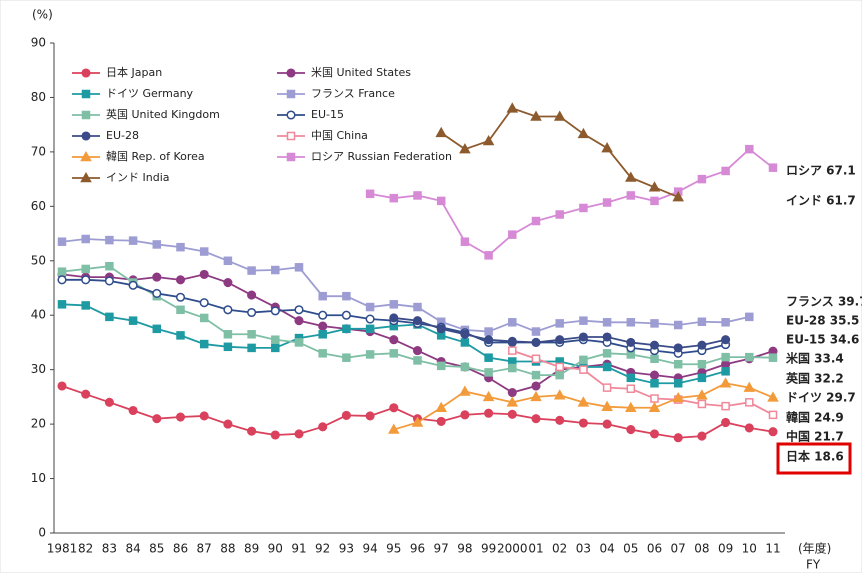 This screenshot has width=862, height=573. Describe the element at coordinates (701, 549) in the screenshot. I see `x-tick-label: 08` at that location.